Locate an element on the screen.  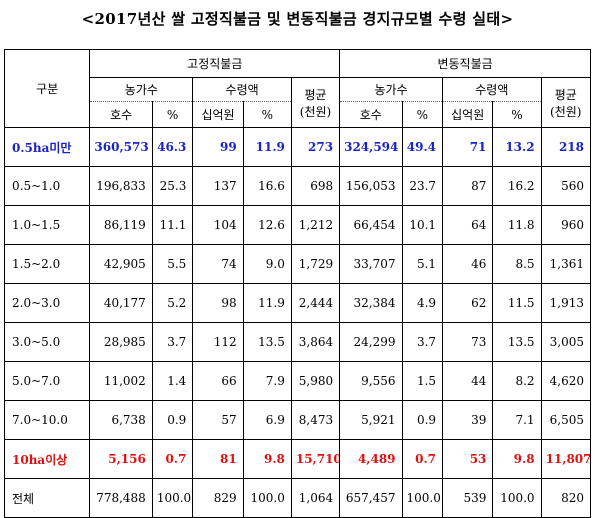
row-label: 0.5ha미만 is located at coordinates (47, 147).